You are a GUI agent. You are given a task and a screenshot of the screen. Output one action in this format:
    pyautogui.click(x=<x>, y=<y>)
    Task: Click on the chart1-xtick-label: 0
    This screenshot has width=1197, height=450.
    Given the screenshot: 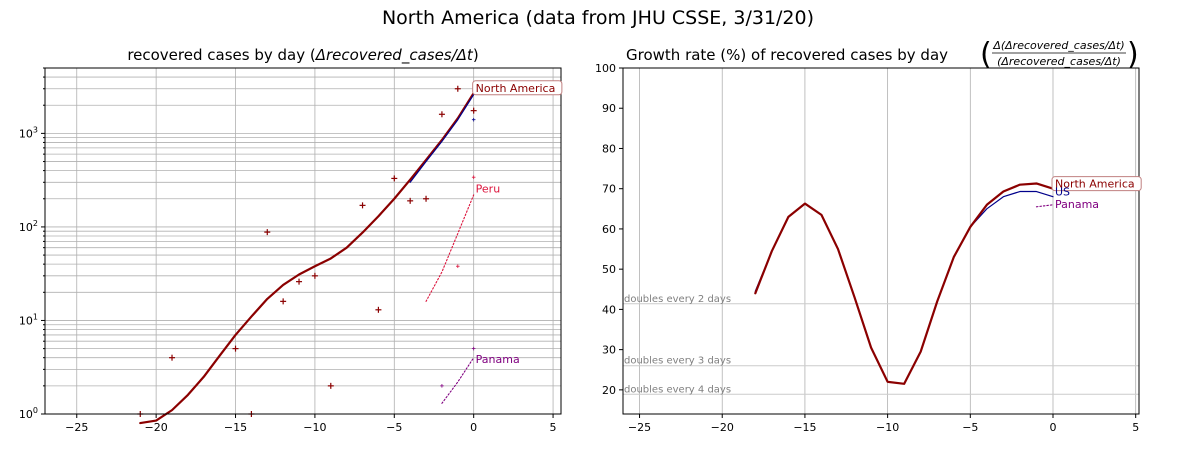 What is the action you would take?
    pyautogui.click(x=473, y=427)
    